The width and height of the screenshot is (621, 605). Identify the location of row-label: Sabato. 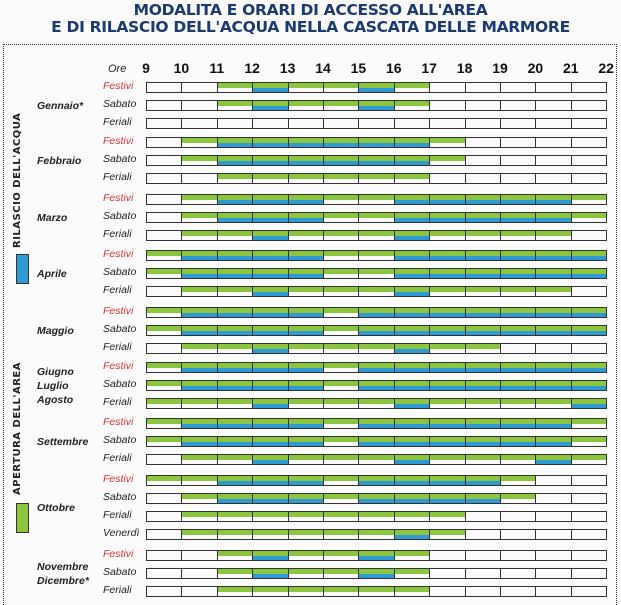
(120, 272).